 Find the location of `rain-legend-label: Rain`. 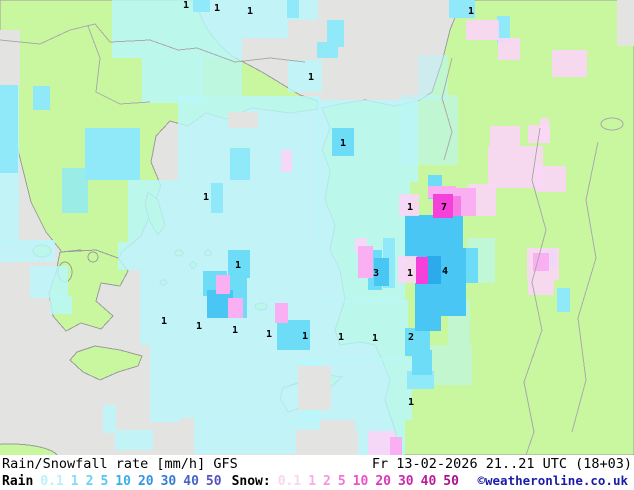

rain-legend-label: Rain is located at coordinates (18, 481).